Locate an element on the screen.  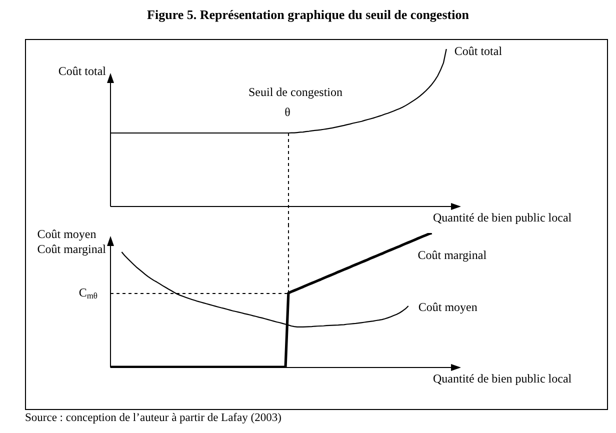
y-axis-title: Coût moyen Coût marginal is located at coordinates (72, 241).